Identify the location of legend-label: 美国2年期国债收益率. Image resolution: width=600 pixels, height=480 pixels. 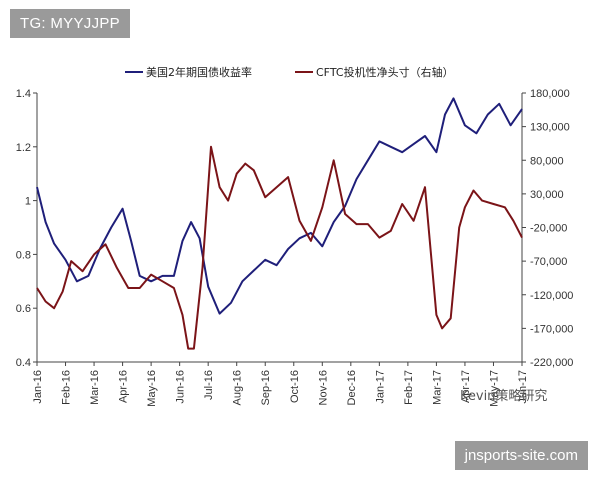
(199, 72).